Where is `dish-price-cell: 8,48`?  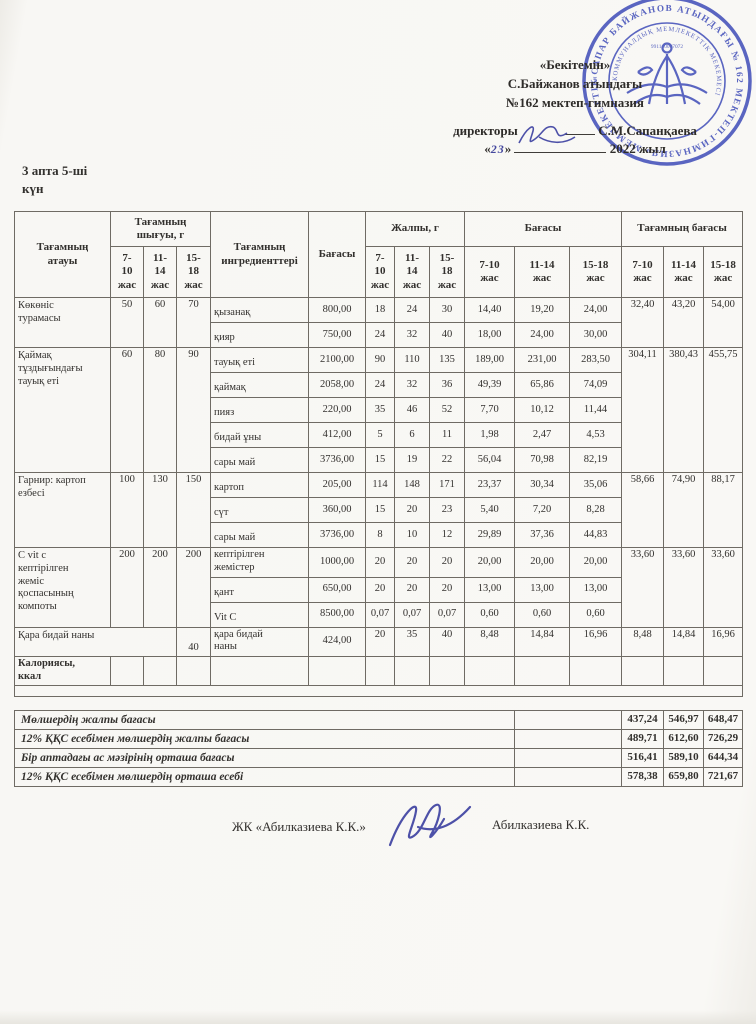 dish-price-cell: 8,48 is located at coordinates (643, 642).